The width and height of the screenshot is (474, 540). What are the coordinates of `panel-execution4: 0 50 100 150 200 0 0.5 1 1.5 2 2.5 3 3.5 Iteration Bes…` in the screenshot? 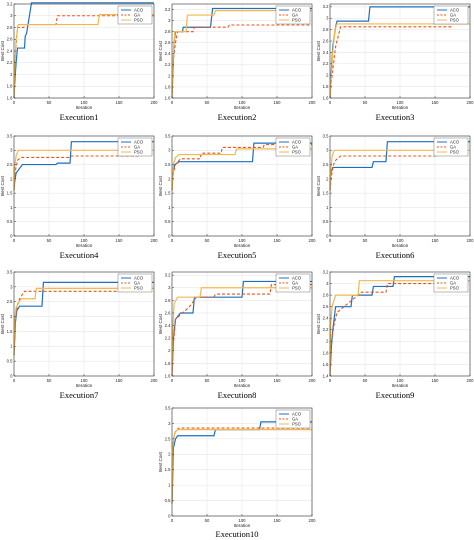 It's located at (79, 196).